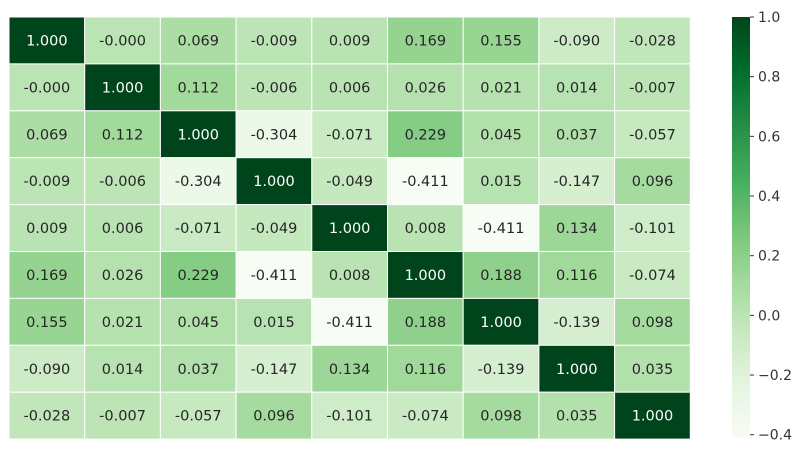 This screenshot has height=455, width=803. I want to click on heatmap-cell-r6-c1, so click(122, 321).